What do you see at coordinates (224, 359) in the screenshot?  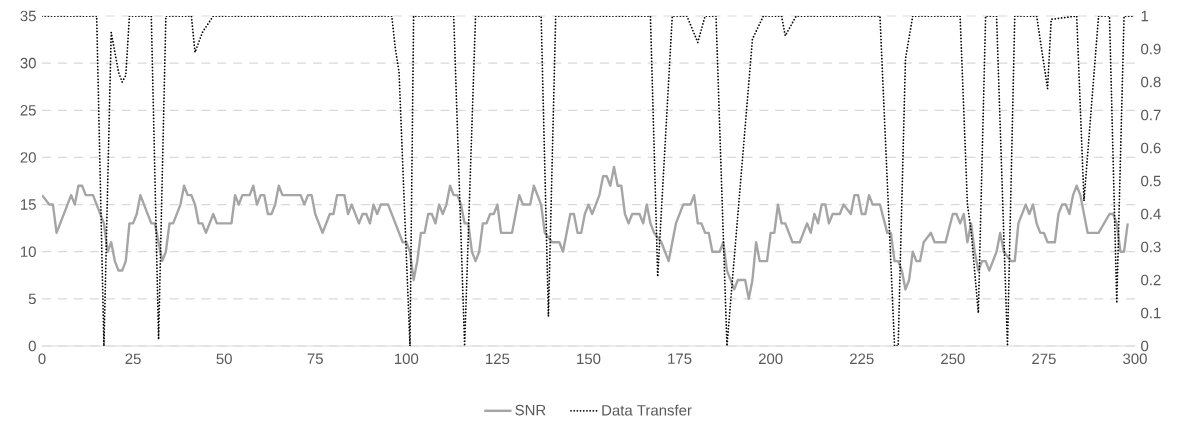 I see `x-tick-label: 50` at bounding box center [224, 359].